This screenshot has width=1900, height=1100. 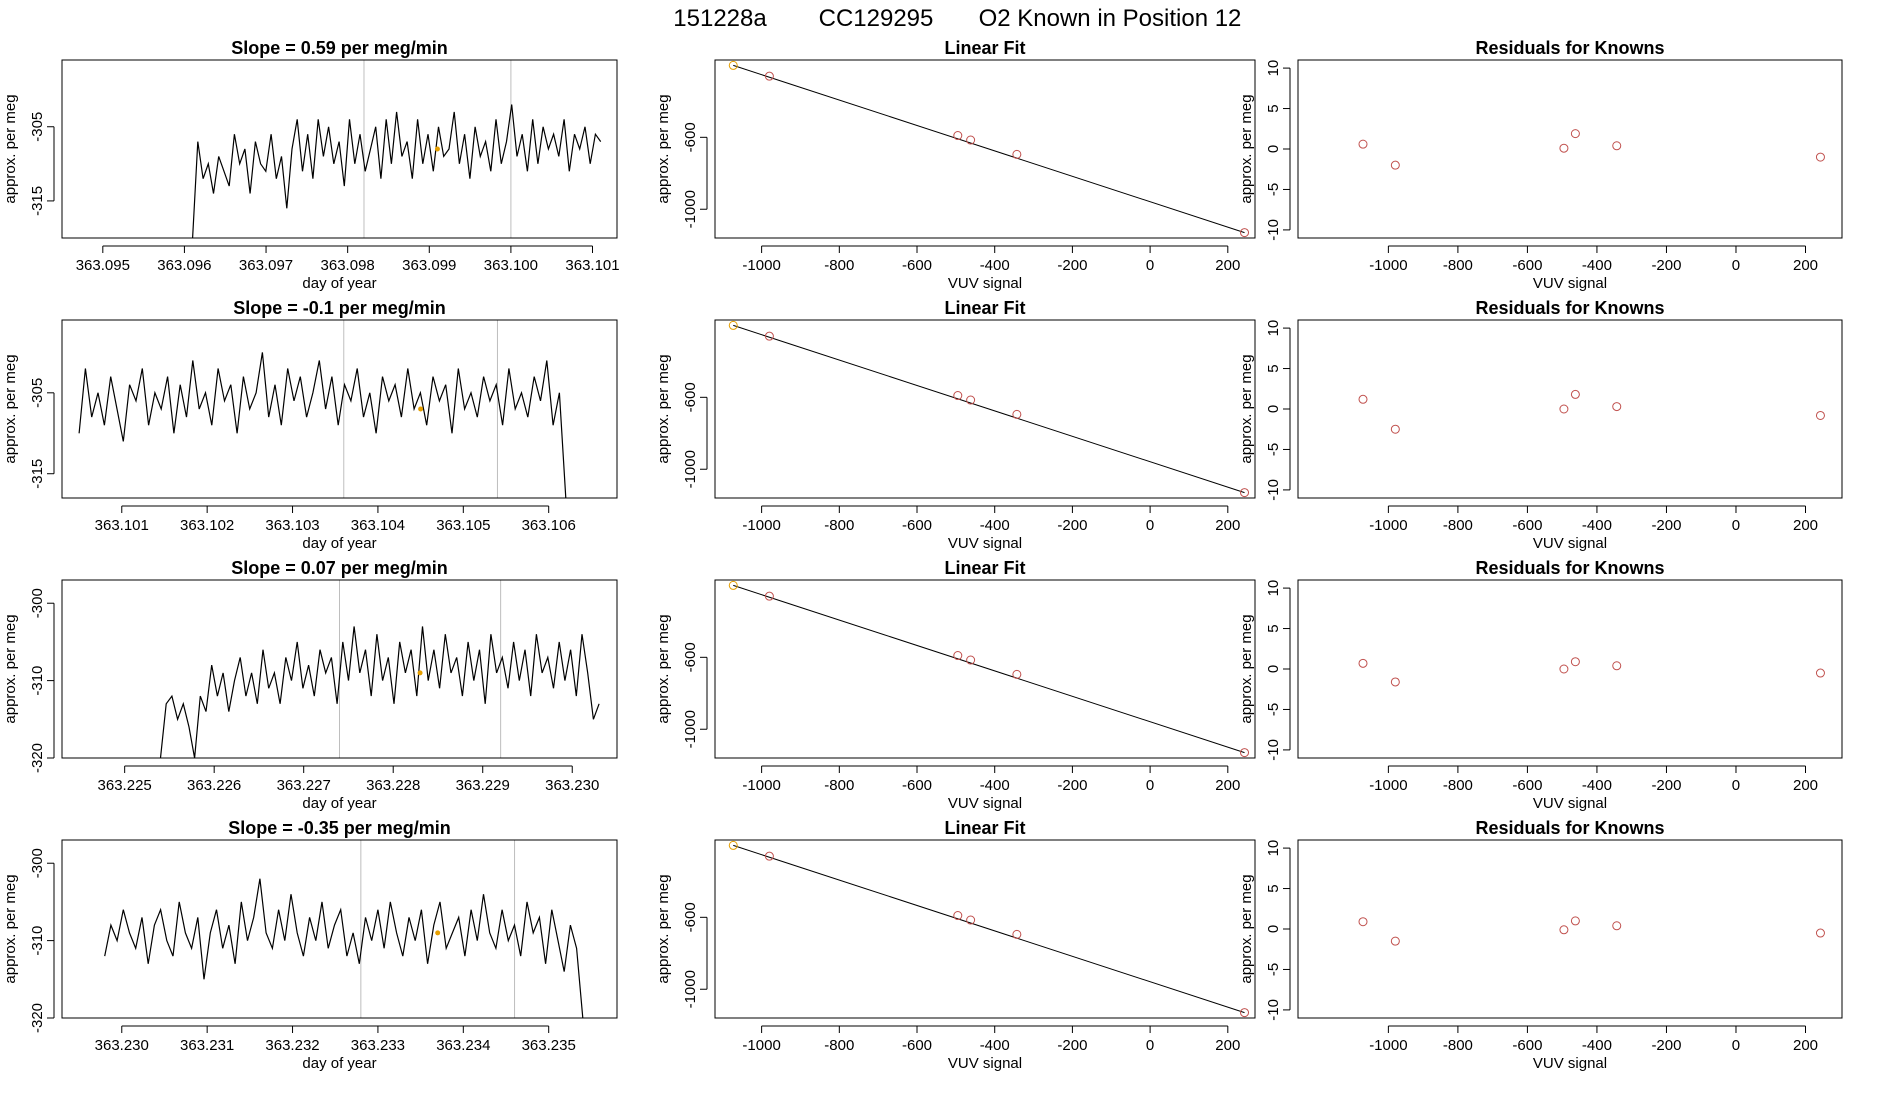 What do you see at coordinates (438, 933) in the screenshot?
I see `highlight-mark` at bounding box center [438, 933].